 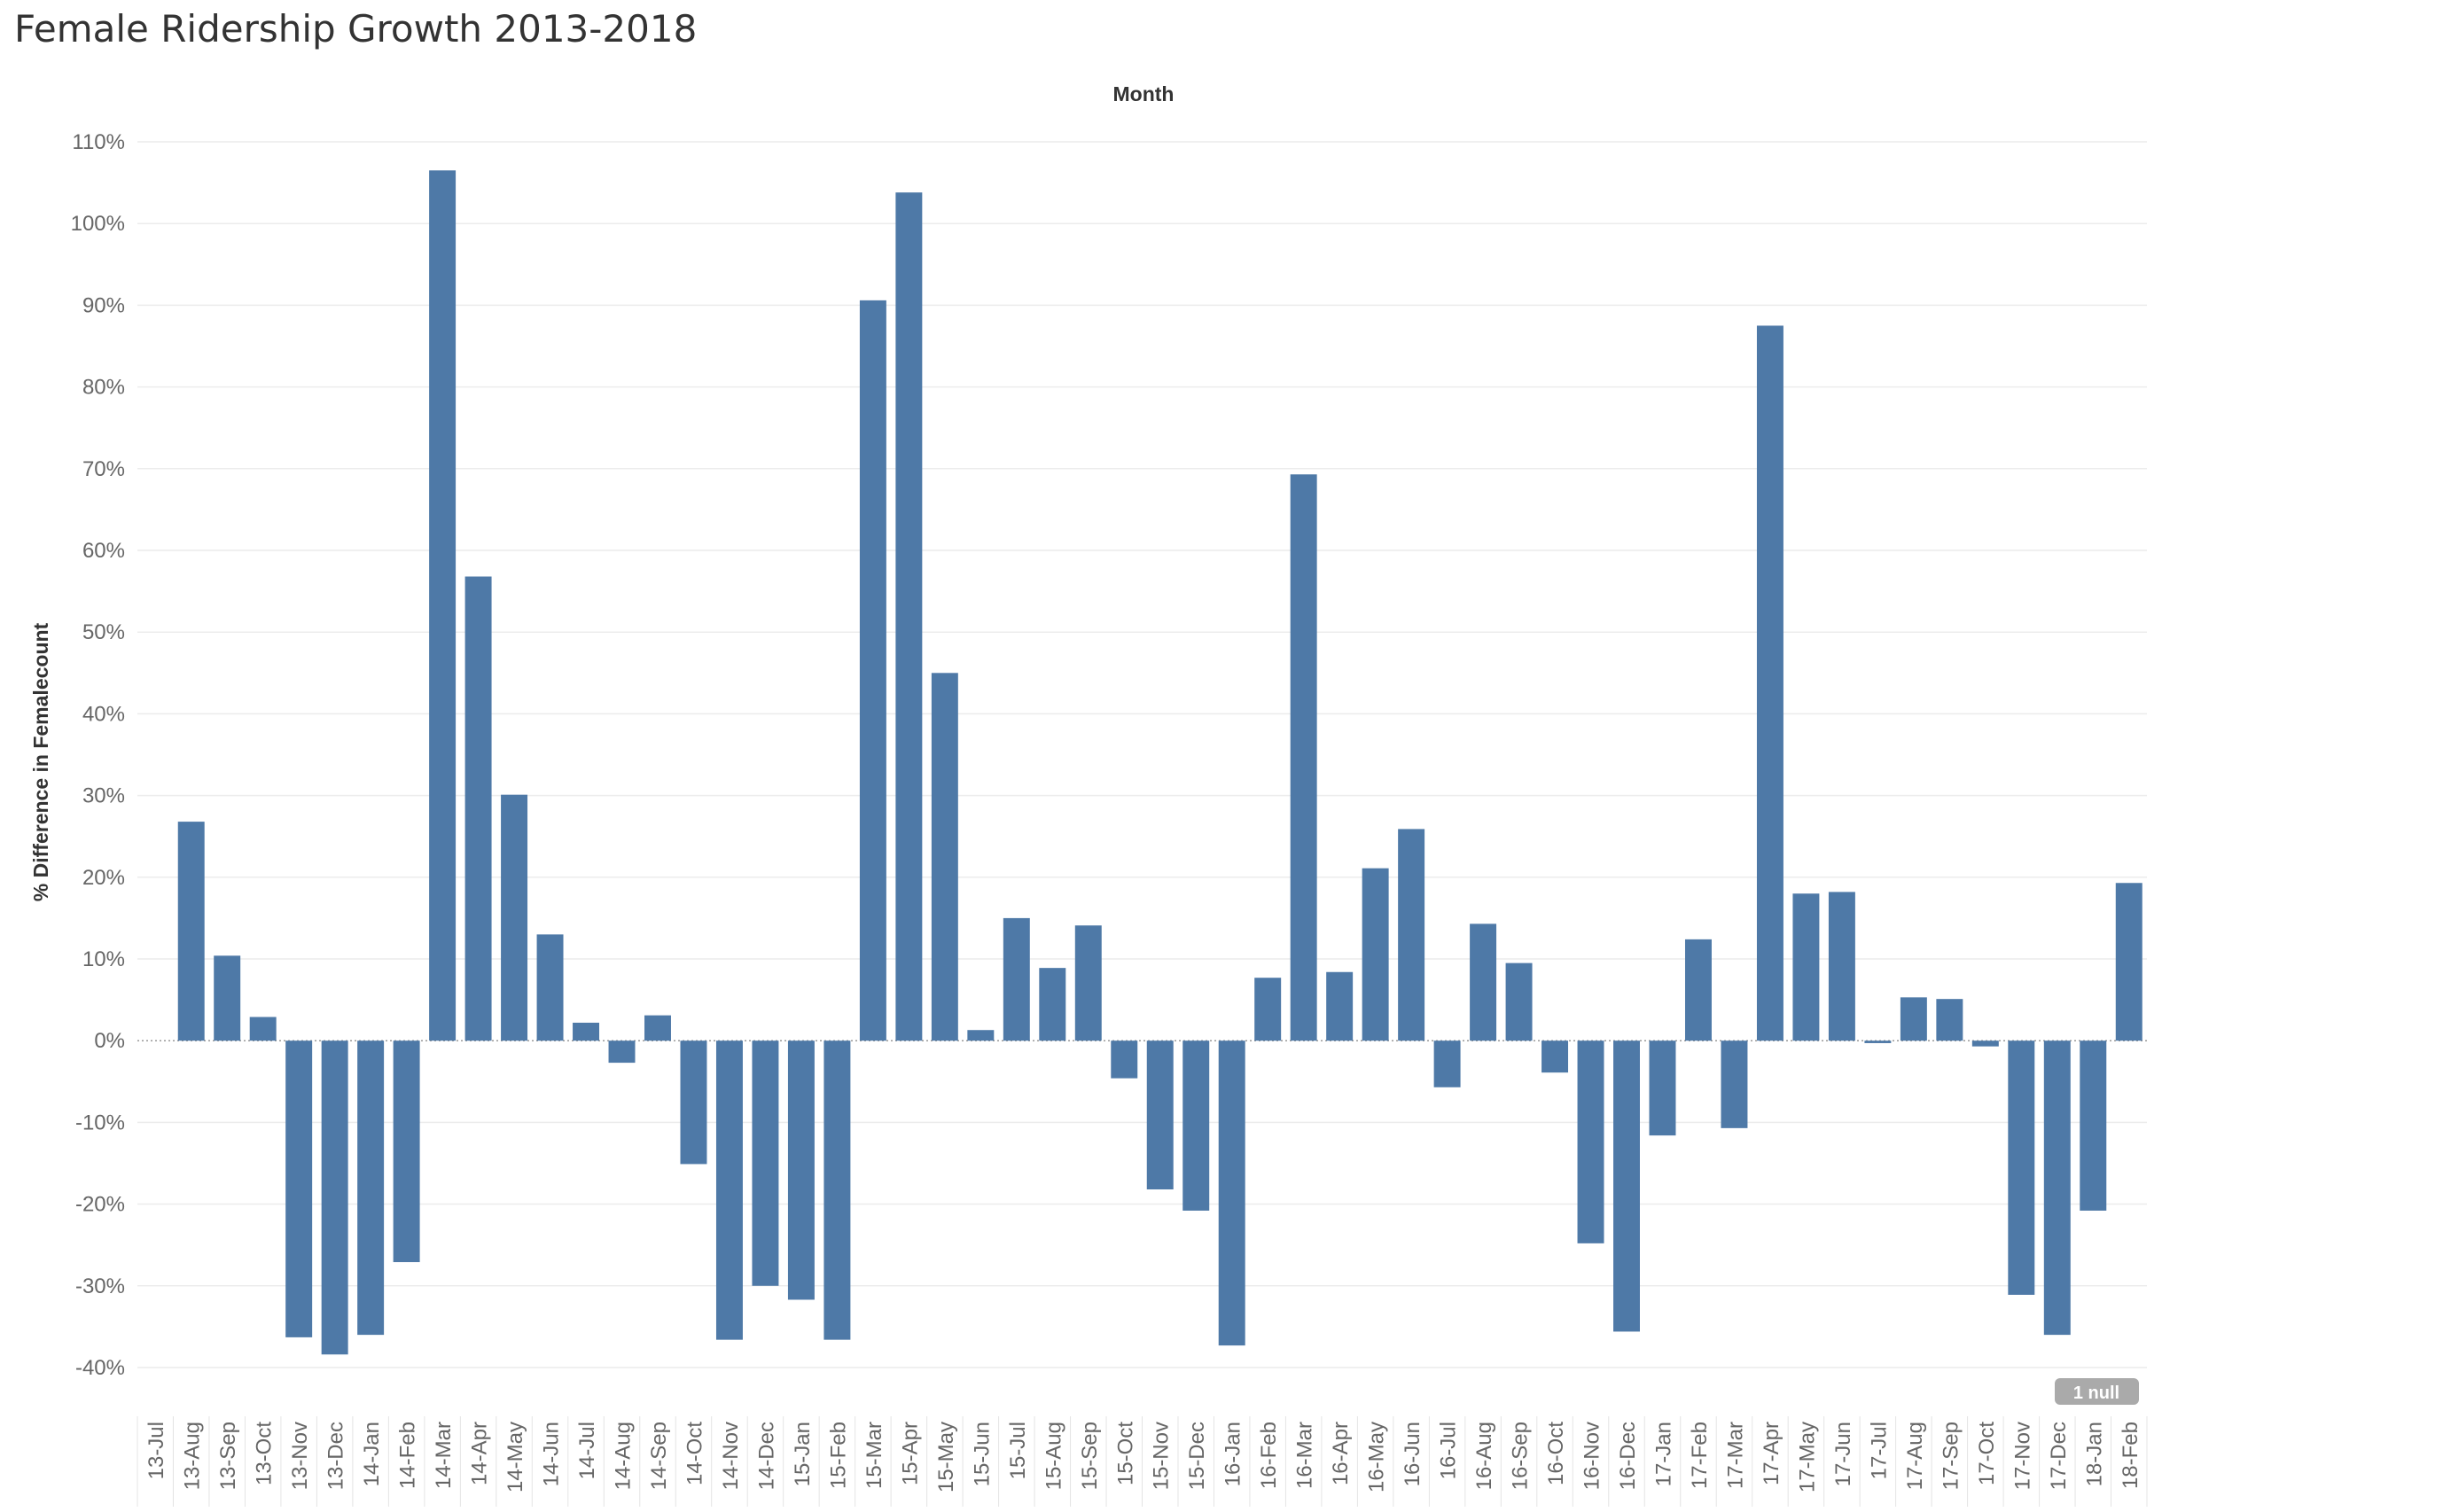 What do you see at coordinates (103, 959) in the screenshot?
I see `y-tick-label: 10%` at bounding box center [103, 959].